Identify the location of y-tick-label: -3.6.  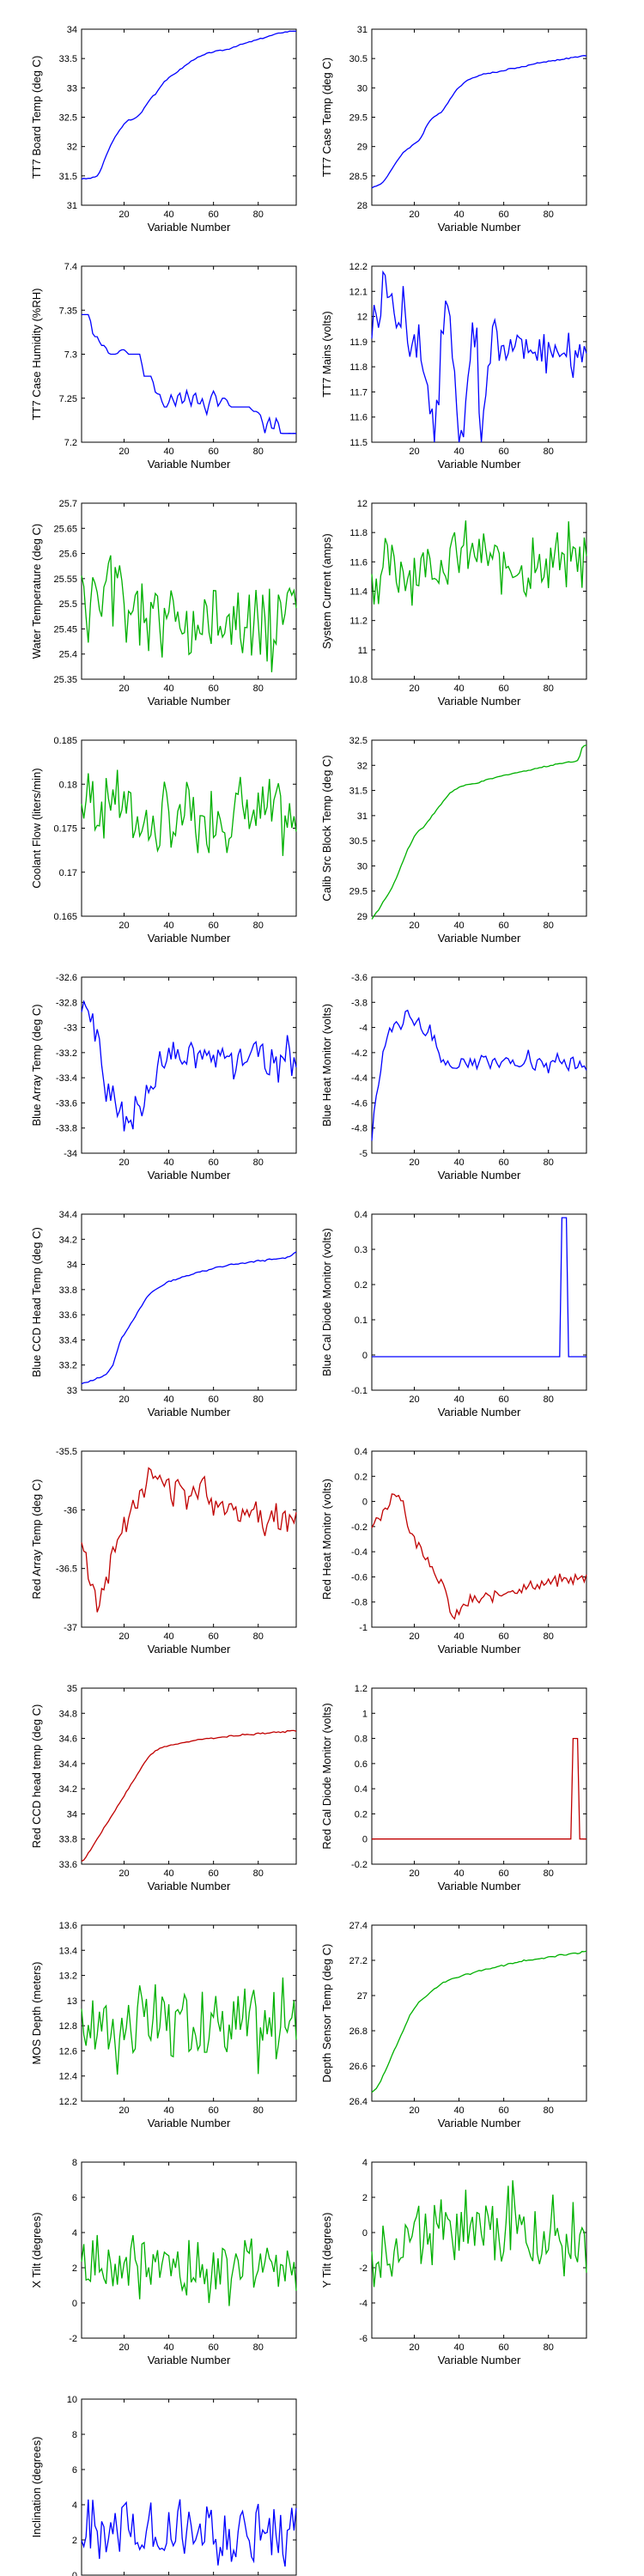
(359, 978).